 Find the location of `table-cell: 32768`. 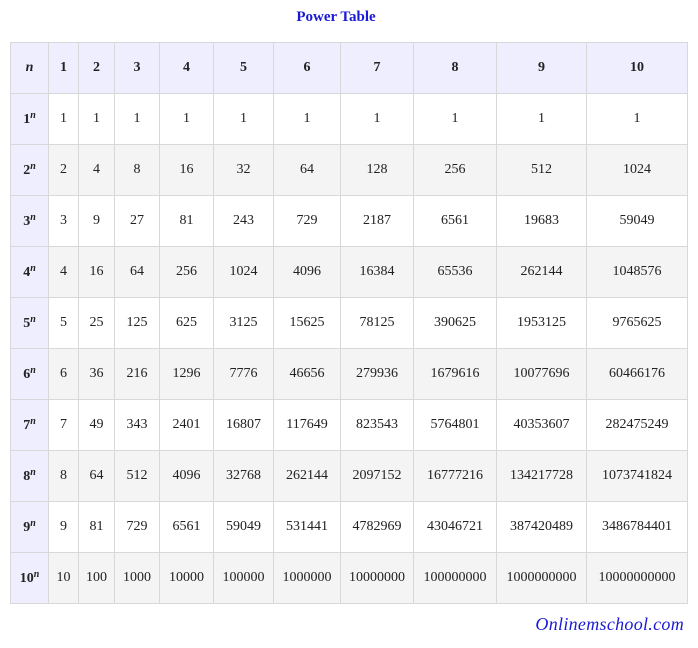

table-cell: 32768 is located at coordinates (243, 476).